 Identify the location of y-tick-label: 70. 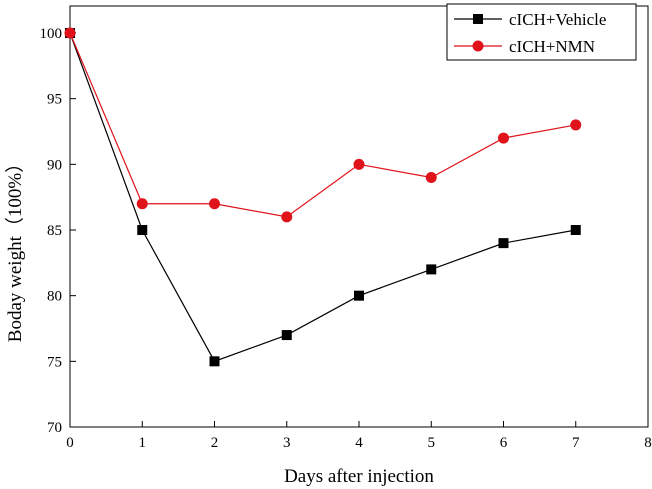
(54, 428).